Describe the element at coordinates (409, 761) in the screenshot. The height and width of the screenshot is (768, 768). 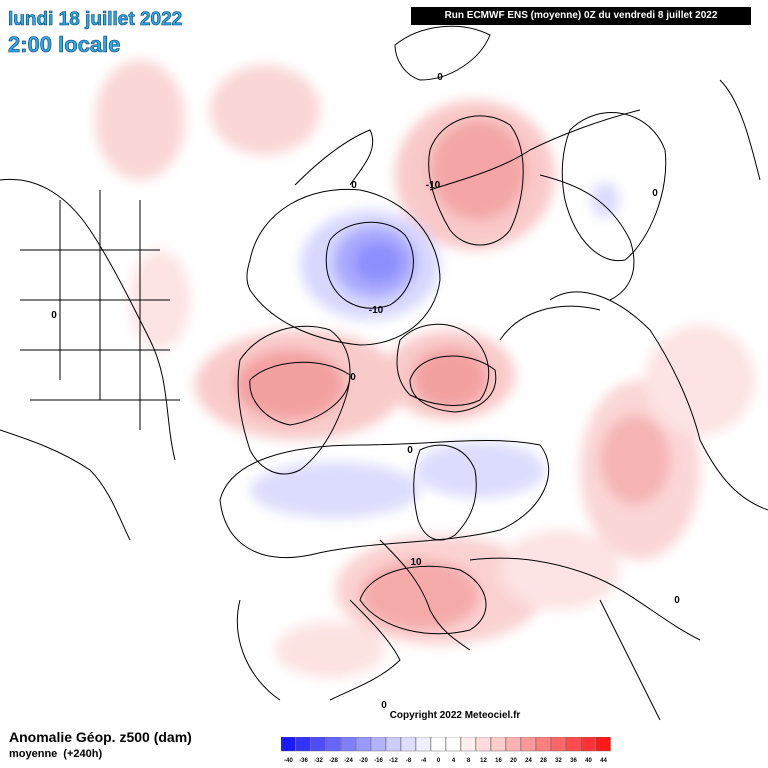
I see `legend-label: -8` at that location.